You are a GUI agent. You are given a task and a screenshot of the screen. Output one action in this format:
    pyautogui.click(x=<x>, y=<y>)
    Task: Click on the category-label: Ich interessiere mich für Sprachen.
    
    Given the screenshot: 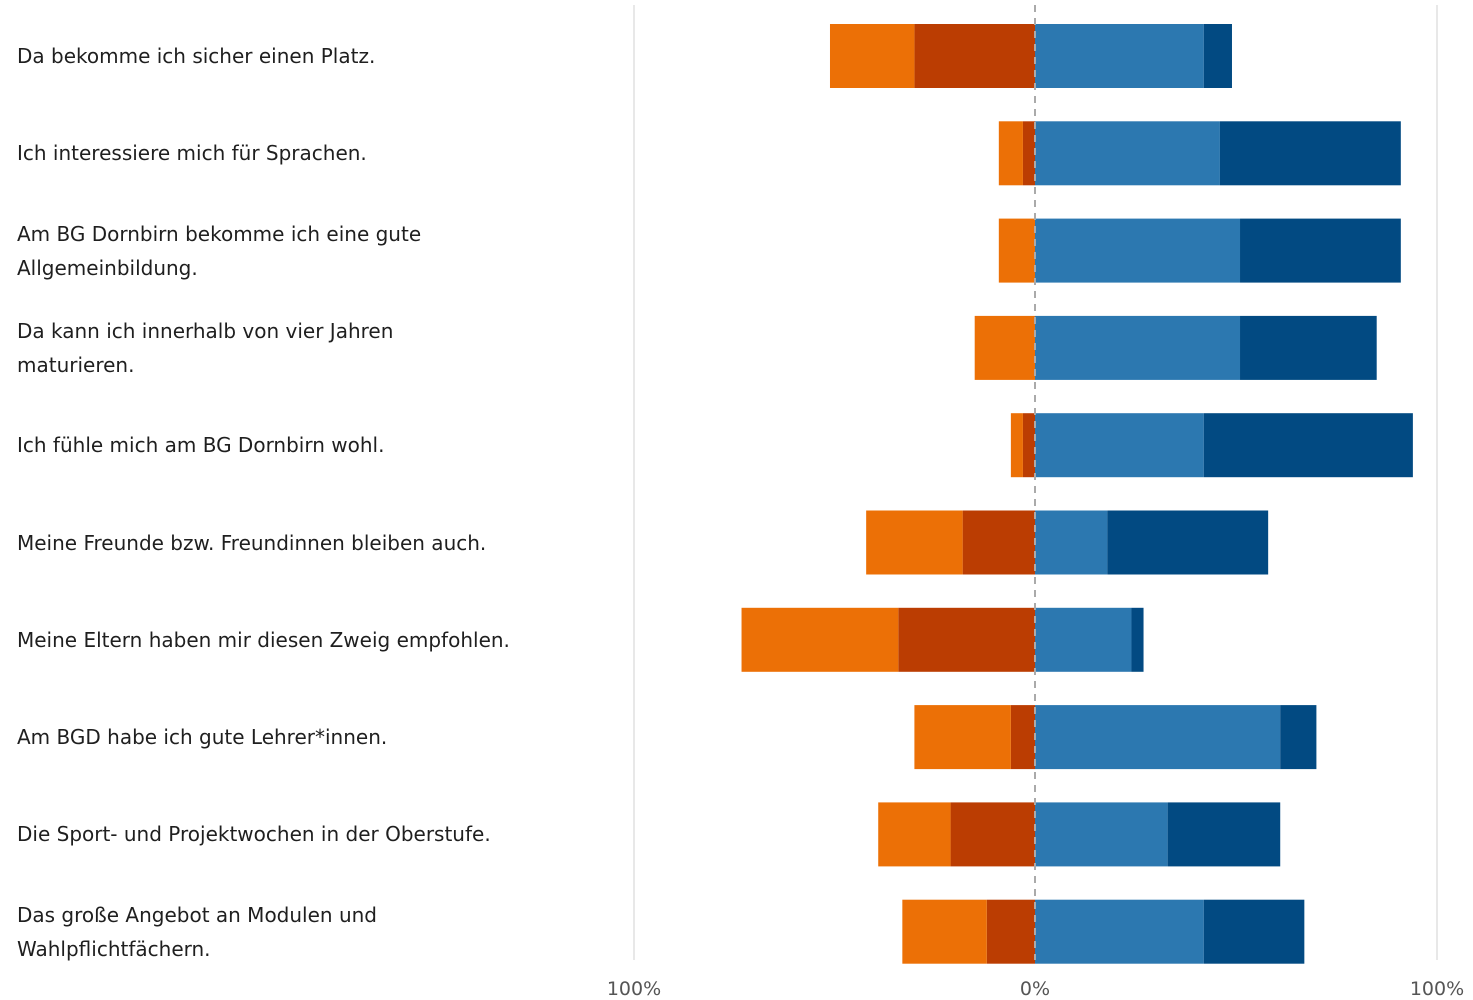 What is the action you would take?
    pyautogui.click(x=192, y=153)
    